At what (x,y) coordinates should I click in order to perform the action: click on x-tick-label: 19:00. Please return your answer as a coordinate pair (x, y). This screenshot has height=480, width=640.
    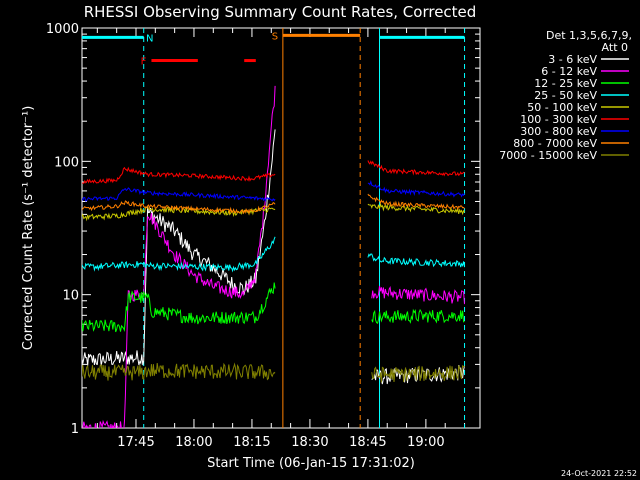
    Looking at the image, I should click on (425, 442).